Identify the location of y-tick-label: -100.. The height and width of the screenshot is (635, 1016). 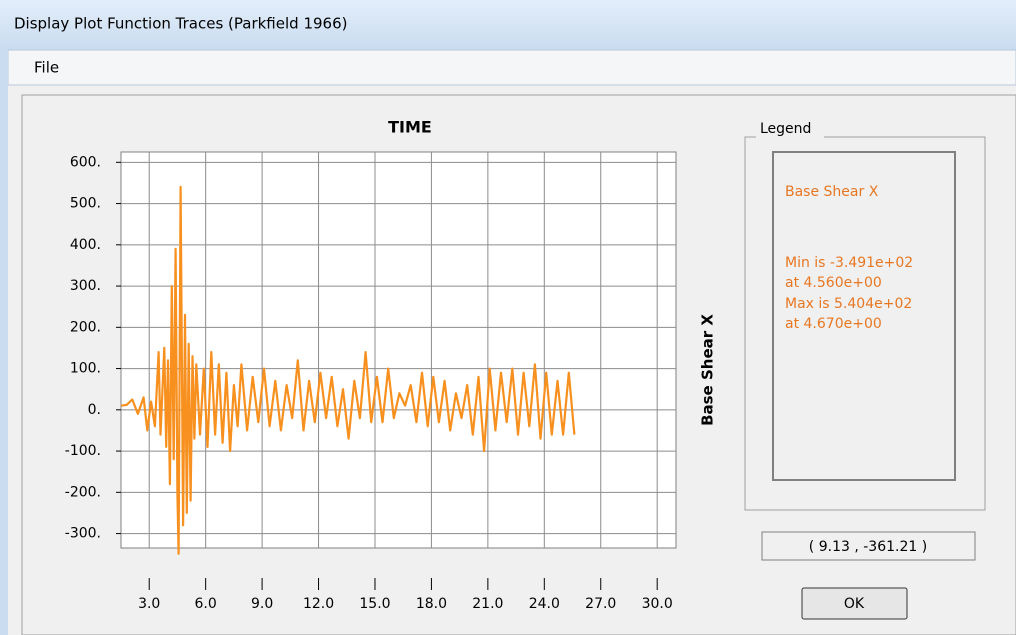
(83, 451).